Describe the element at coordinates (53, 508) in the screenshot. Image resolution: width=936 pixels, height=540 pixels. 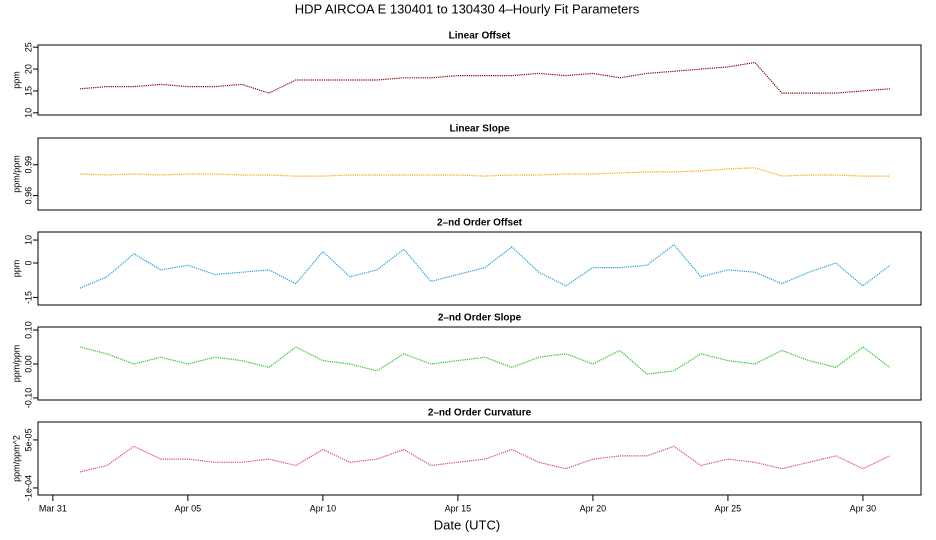
I see `x-tick-label: Mar 31` at that location.